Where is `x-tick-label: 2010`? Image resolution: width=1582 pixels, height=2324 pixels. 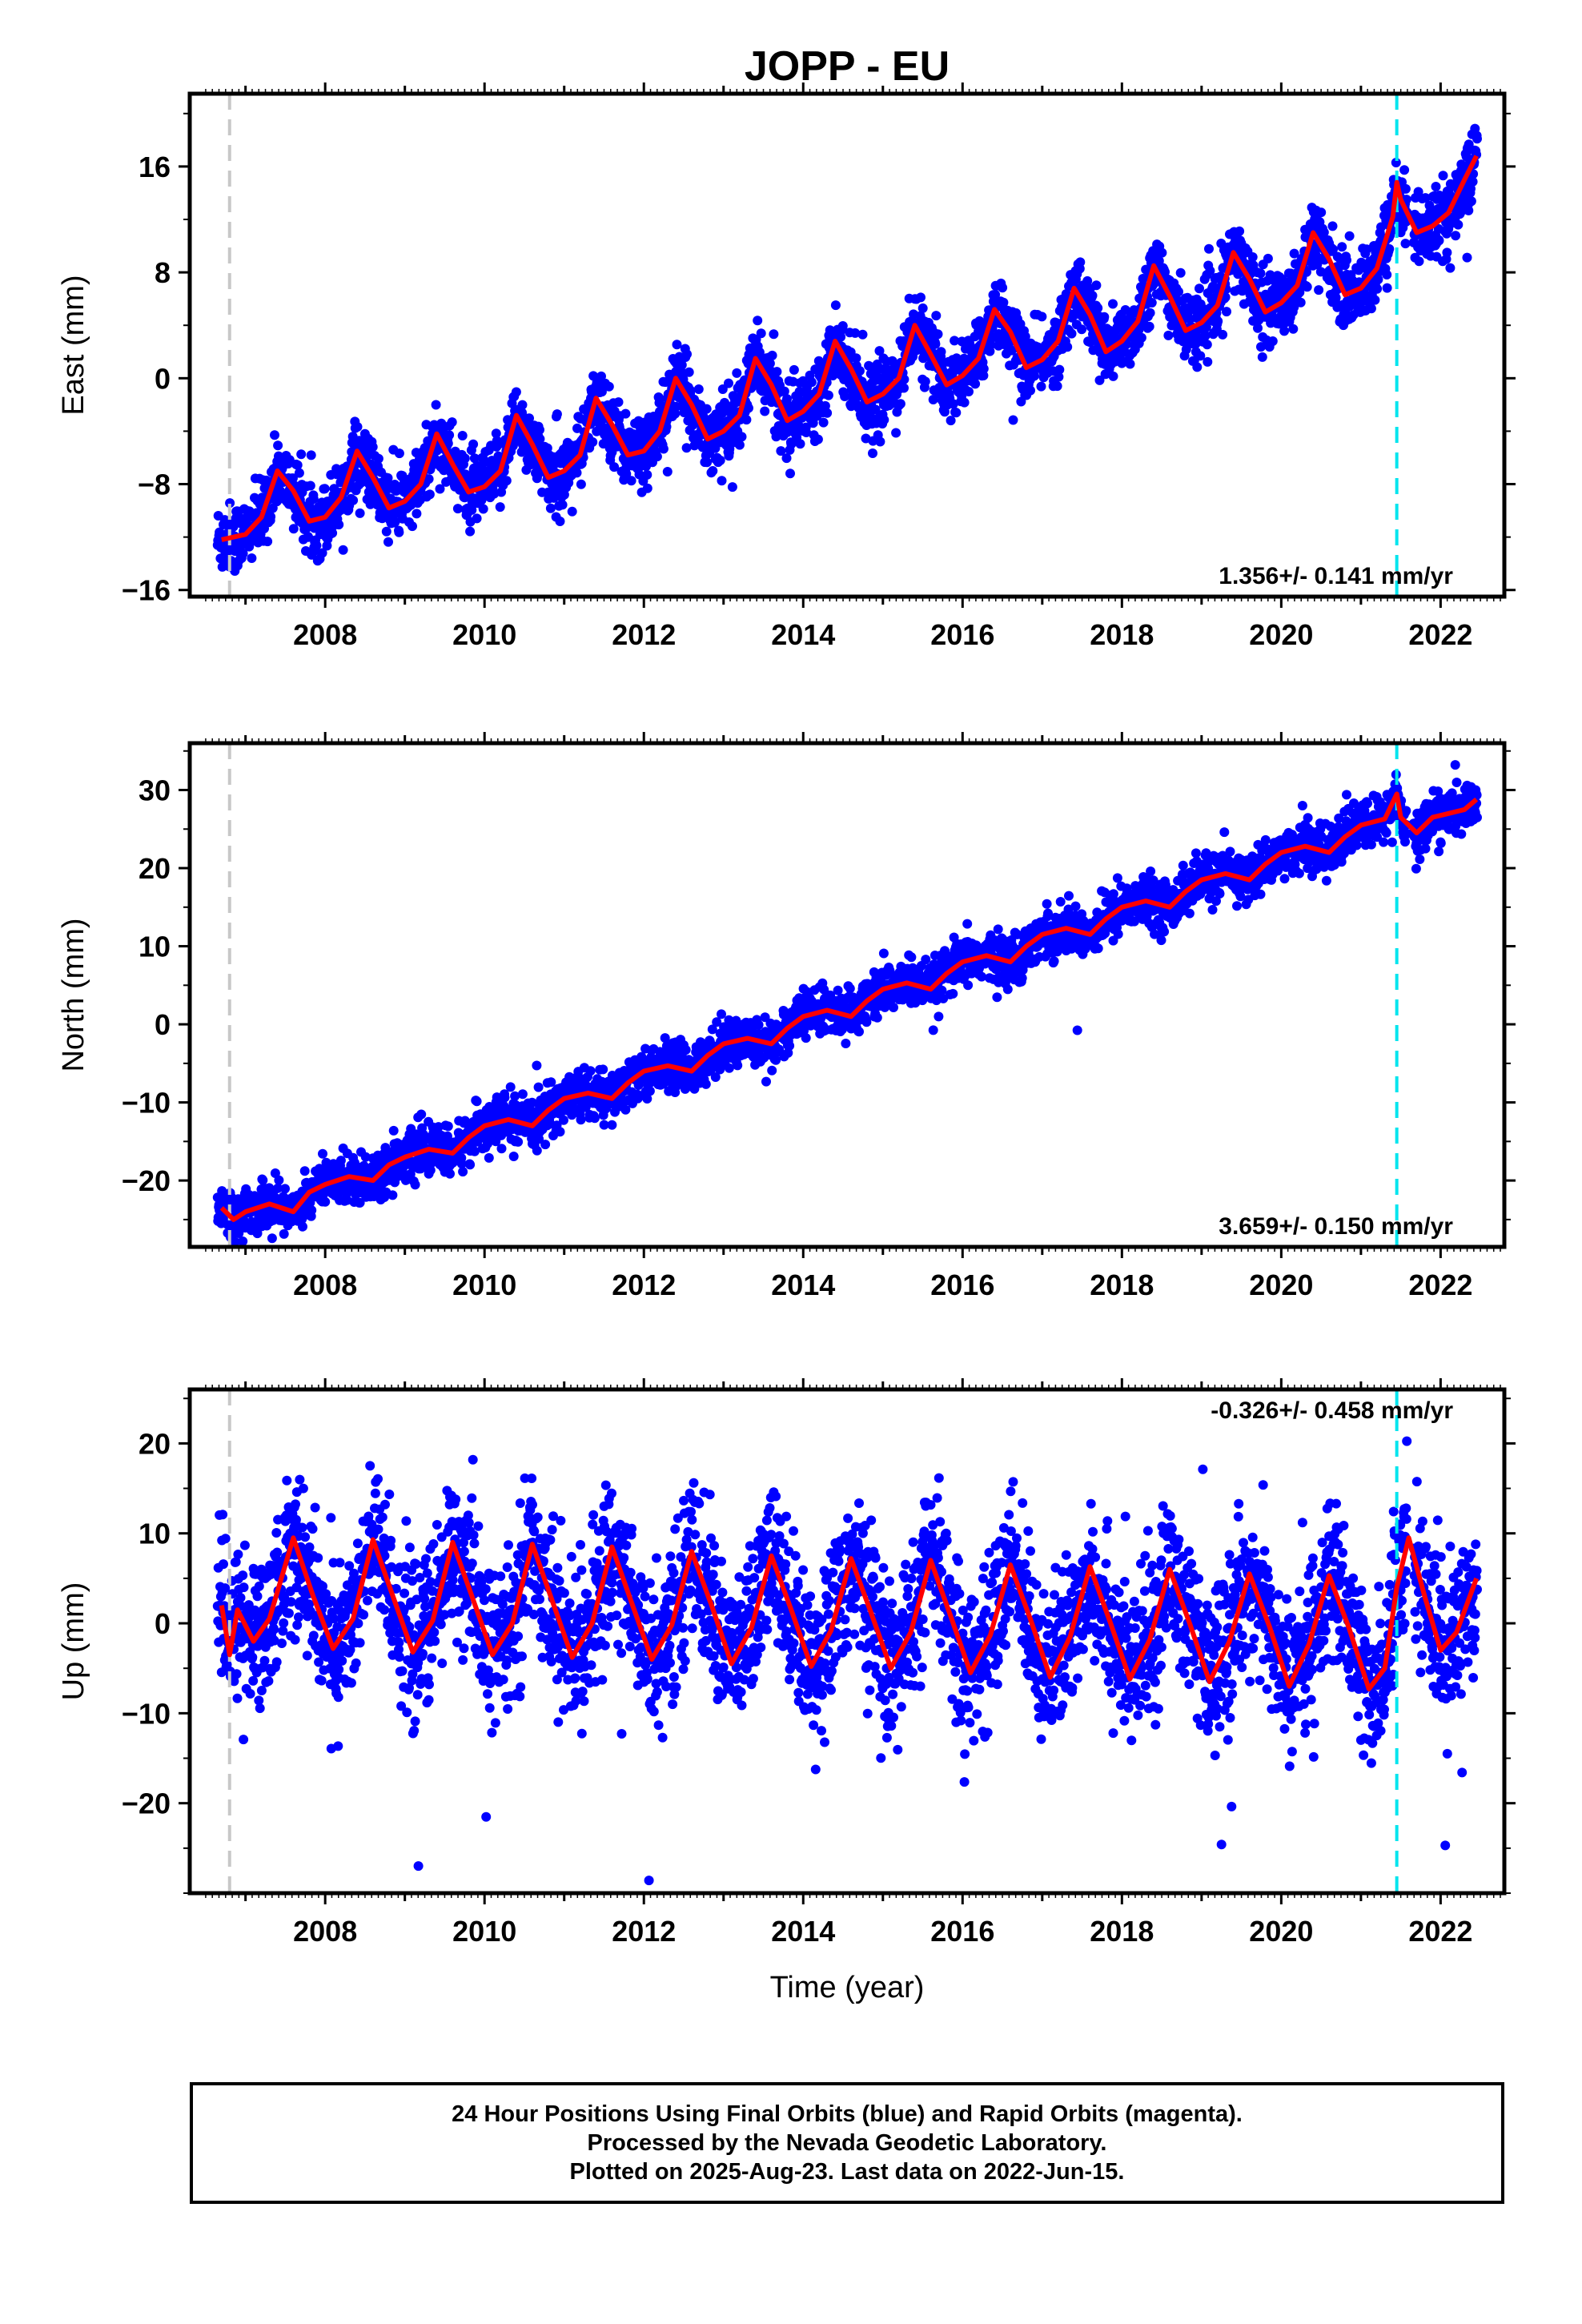
x-tick-label: 2010 is located at coordinates (484, 634).